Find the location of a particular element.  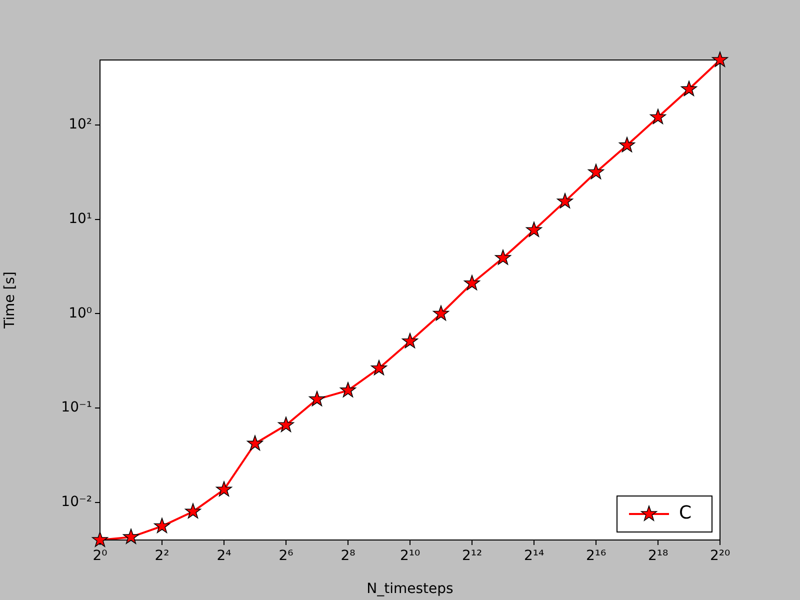

x-tick-label: 2¹⁸ is located at coordinates (658, 556).